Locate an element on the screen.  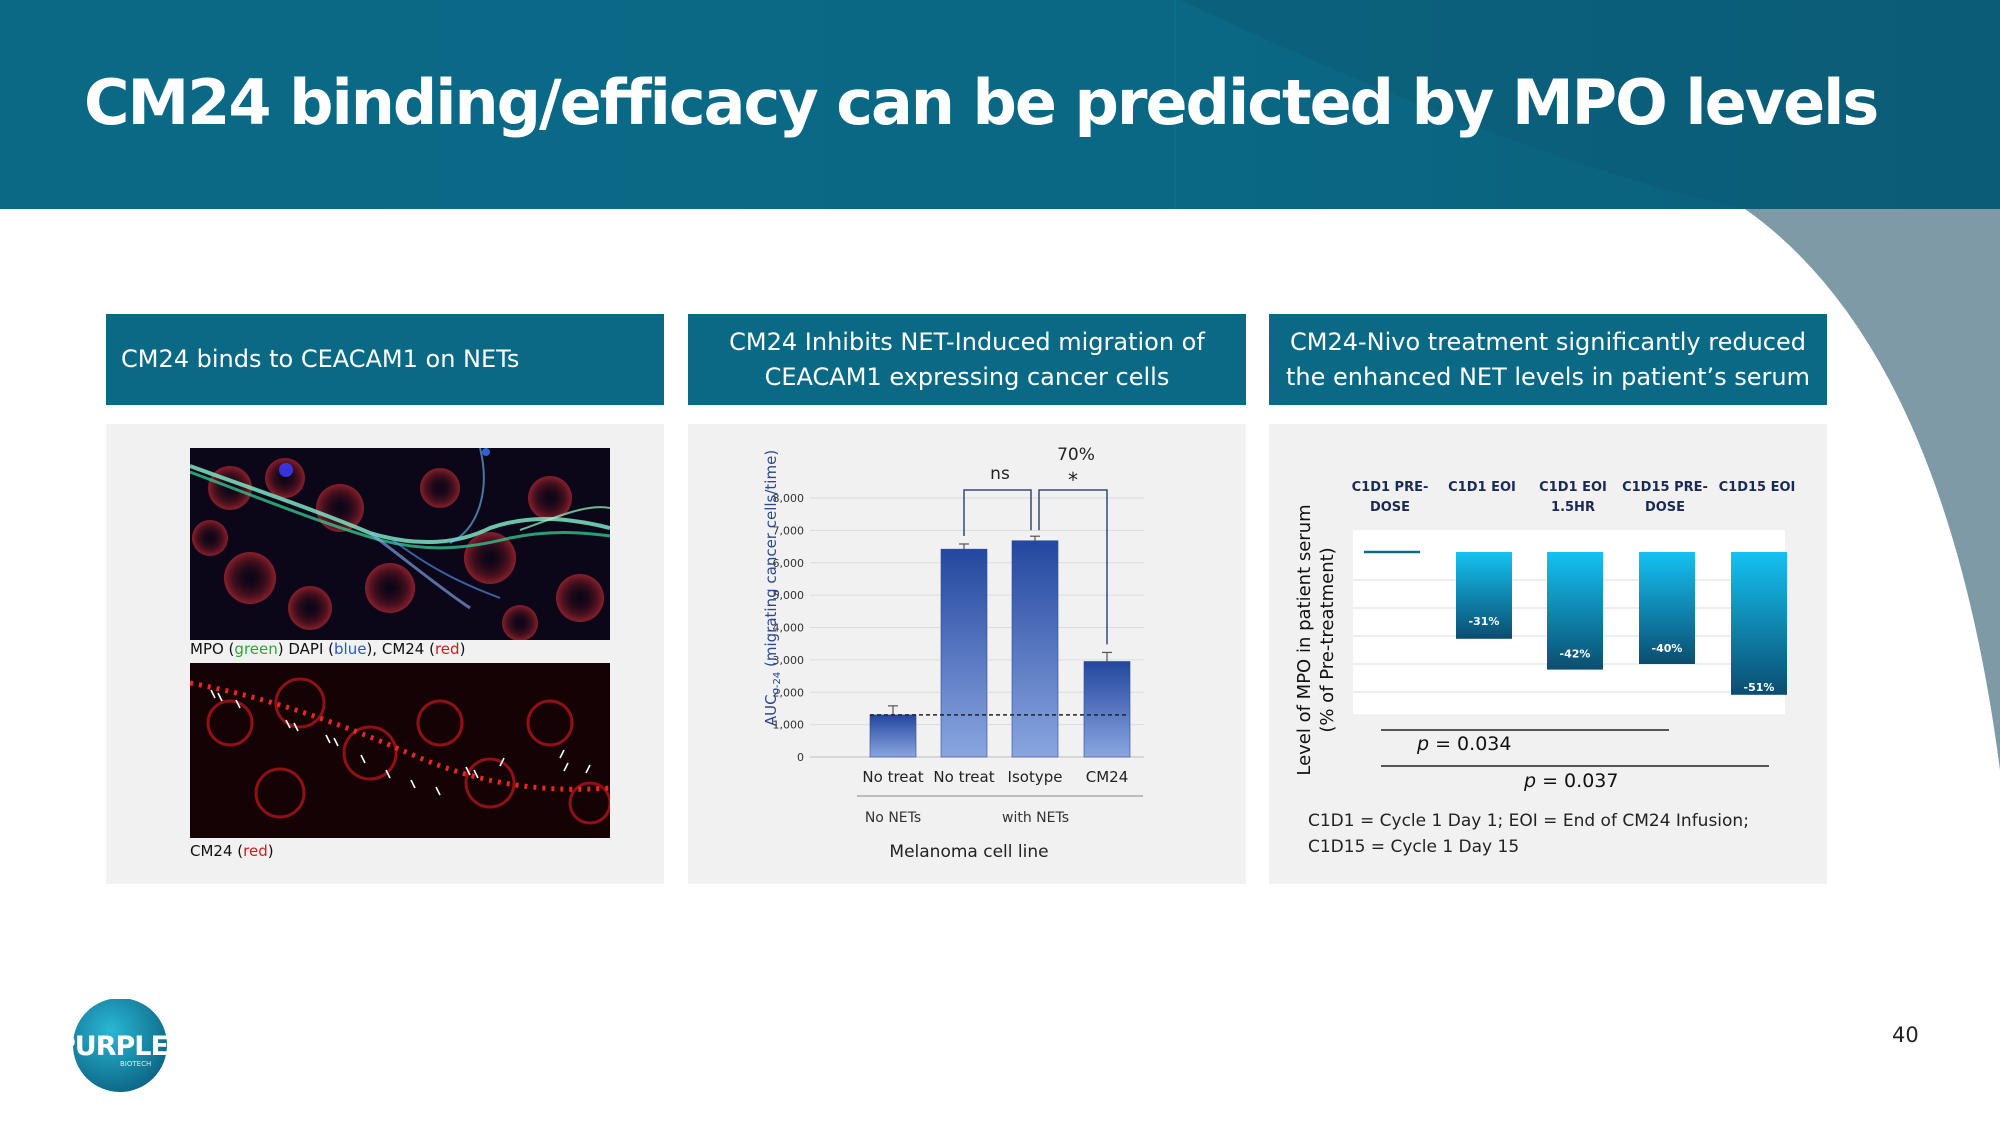
logo-circle is located at coordinates (120, 1045).